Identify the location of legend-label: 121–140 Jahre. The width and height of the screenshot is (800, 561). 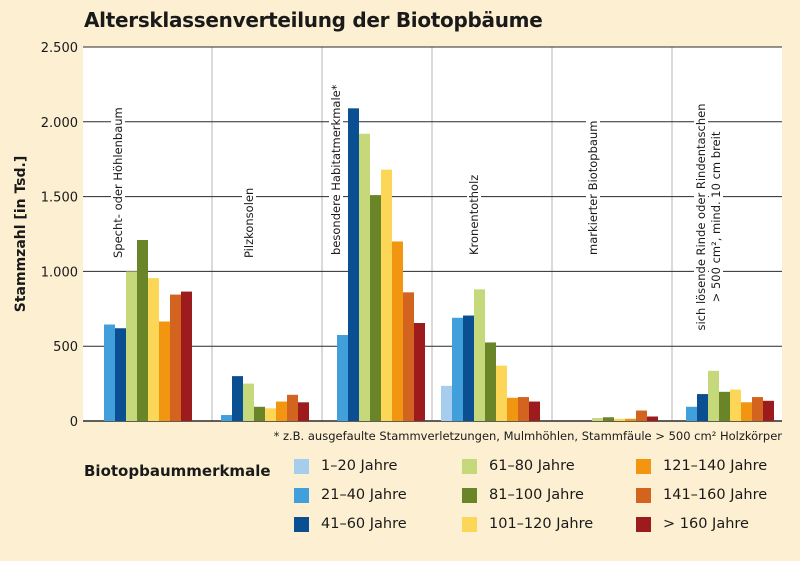
(715, 466).